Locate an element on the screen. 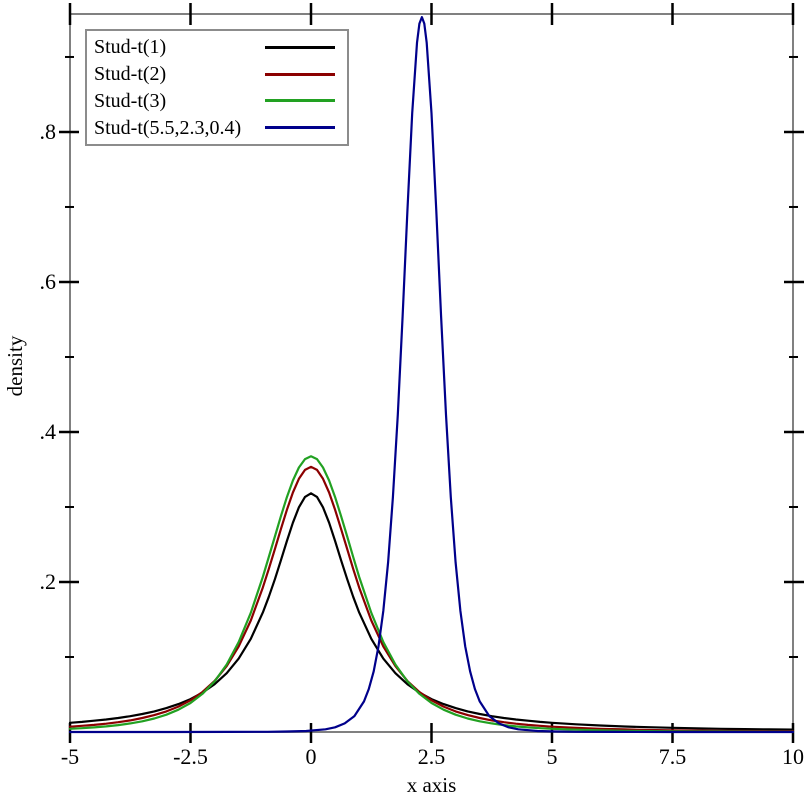 The height and width of the screenshot is (812, 812). x-axis-title: x axis is located at coordinates (432, 785).